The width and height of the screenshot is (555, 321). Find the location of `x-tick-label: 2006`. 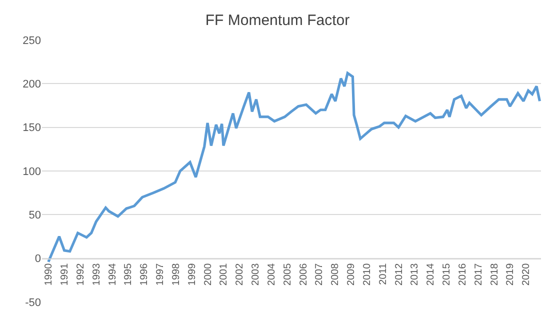

x-tick-label: 2006 is located at coordinates (304, 274).